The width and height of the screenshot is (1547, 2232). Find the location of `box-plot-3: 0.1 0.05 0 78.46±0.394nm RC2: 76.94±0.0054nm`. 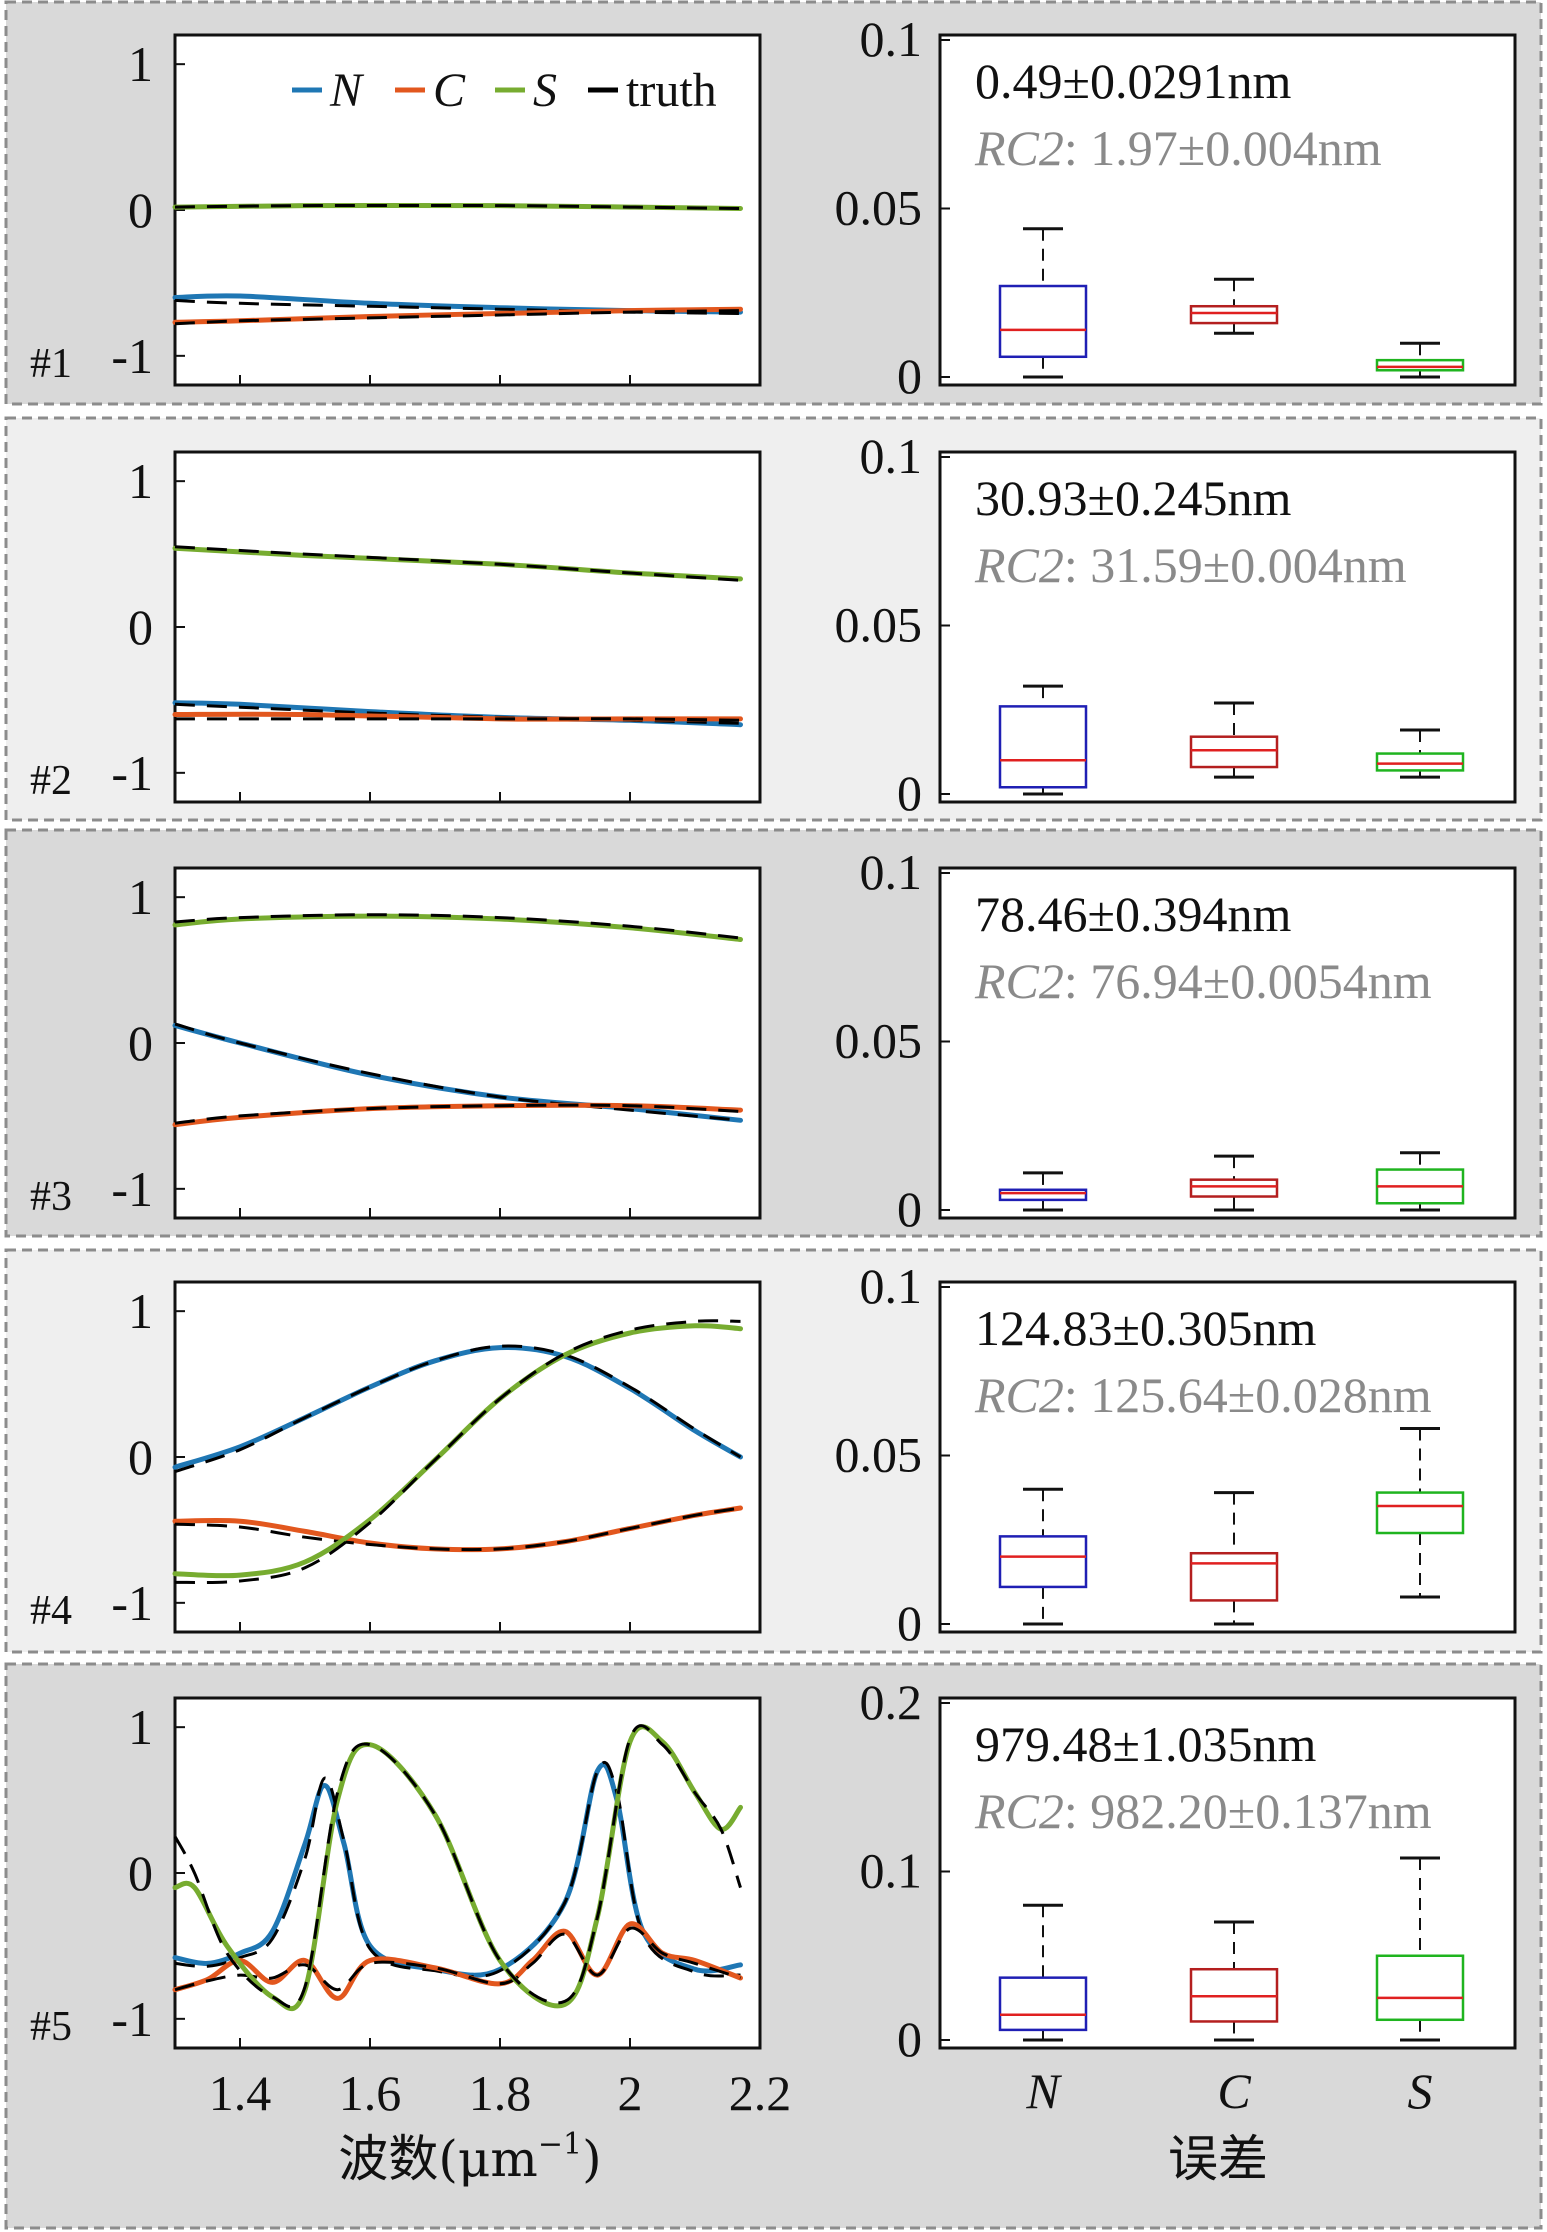

box-plot-3: 0.1 0.05 0 78.46±0.394nm RC2: 76.94±0.0054nm is located at coordinates (1176, 1040).